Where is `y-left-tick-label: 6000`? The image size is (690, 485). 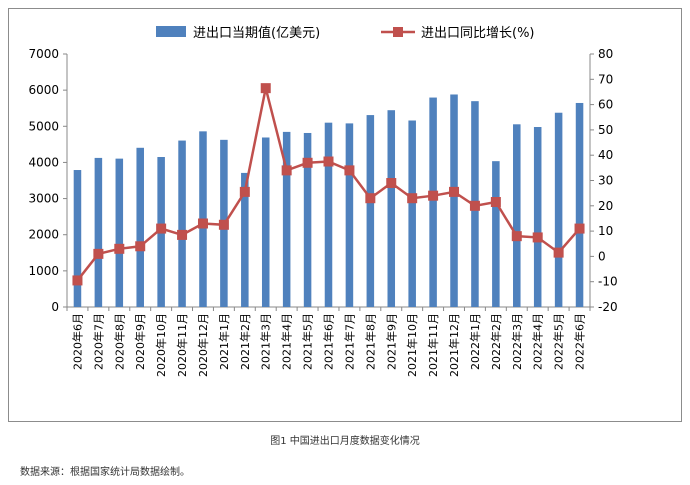
y-left-tick-label: 6000 is located at coordinates (43, 90).